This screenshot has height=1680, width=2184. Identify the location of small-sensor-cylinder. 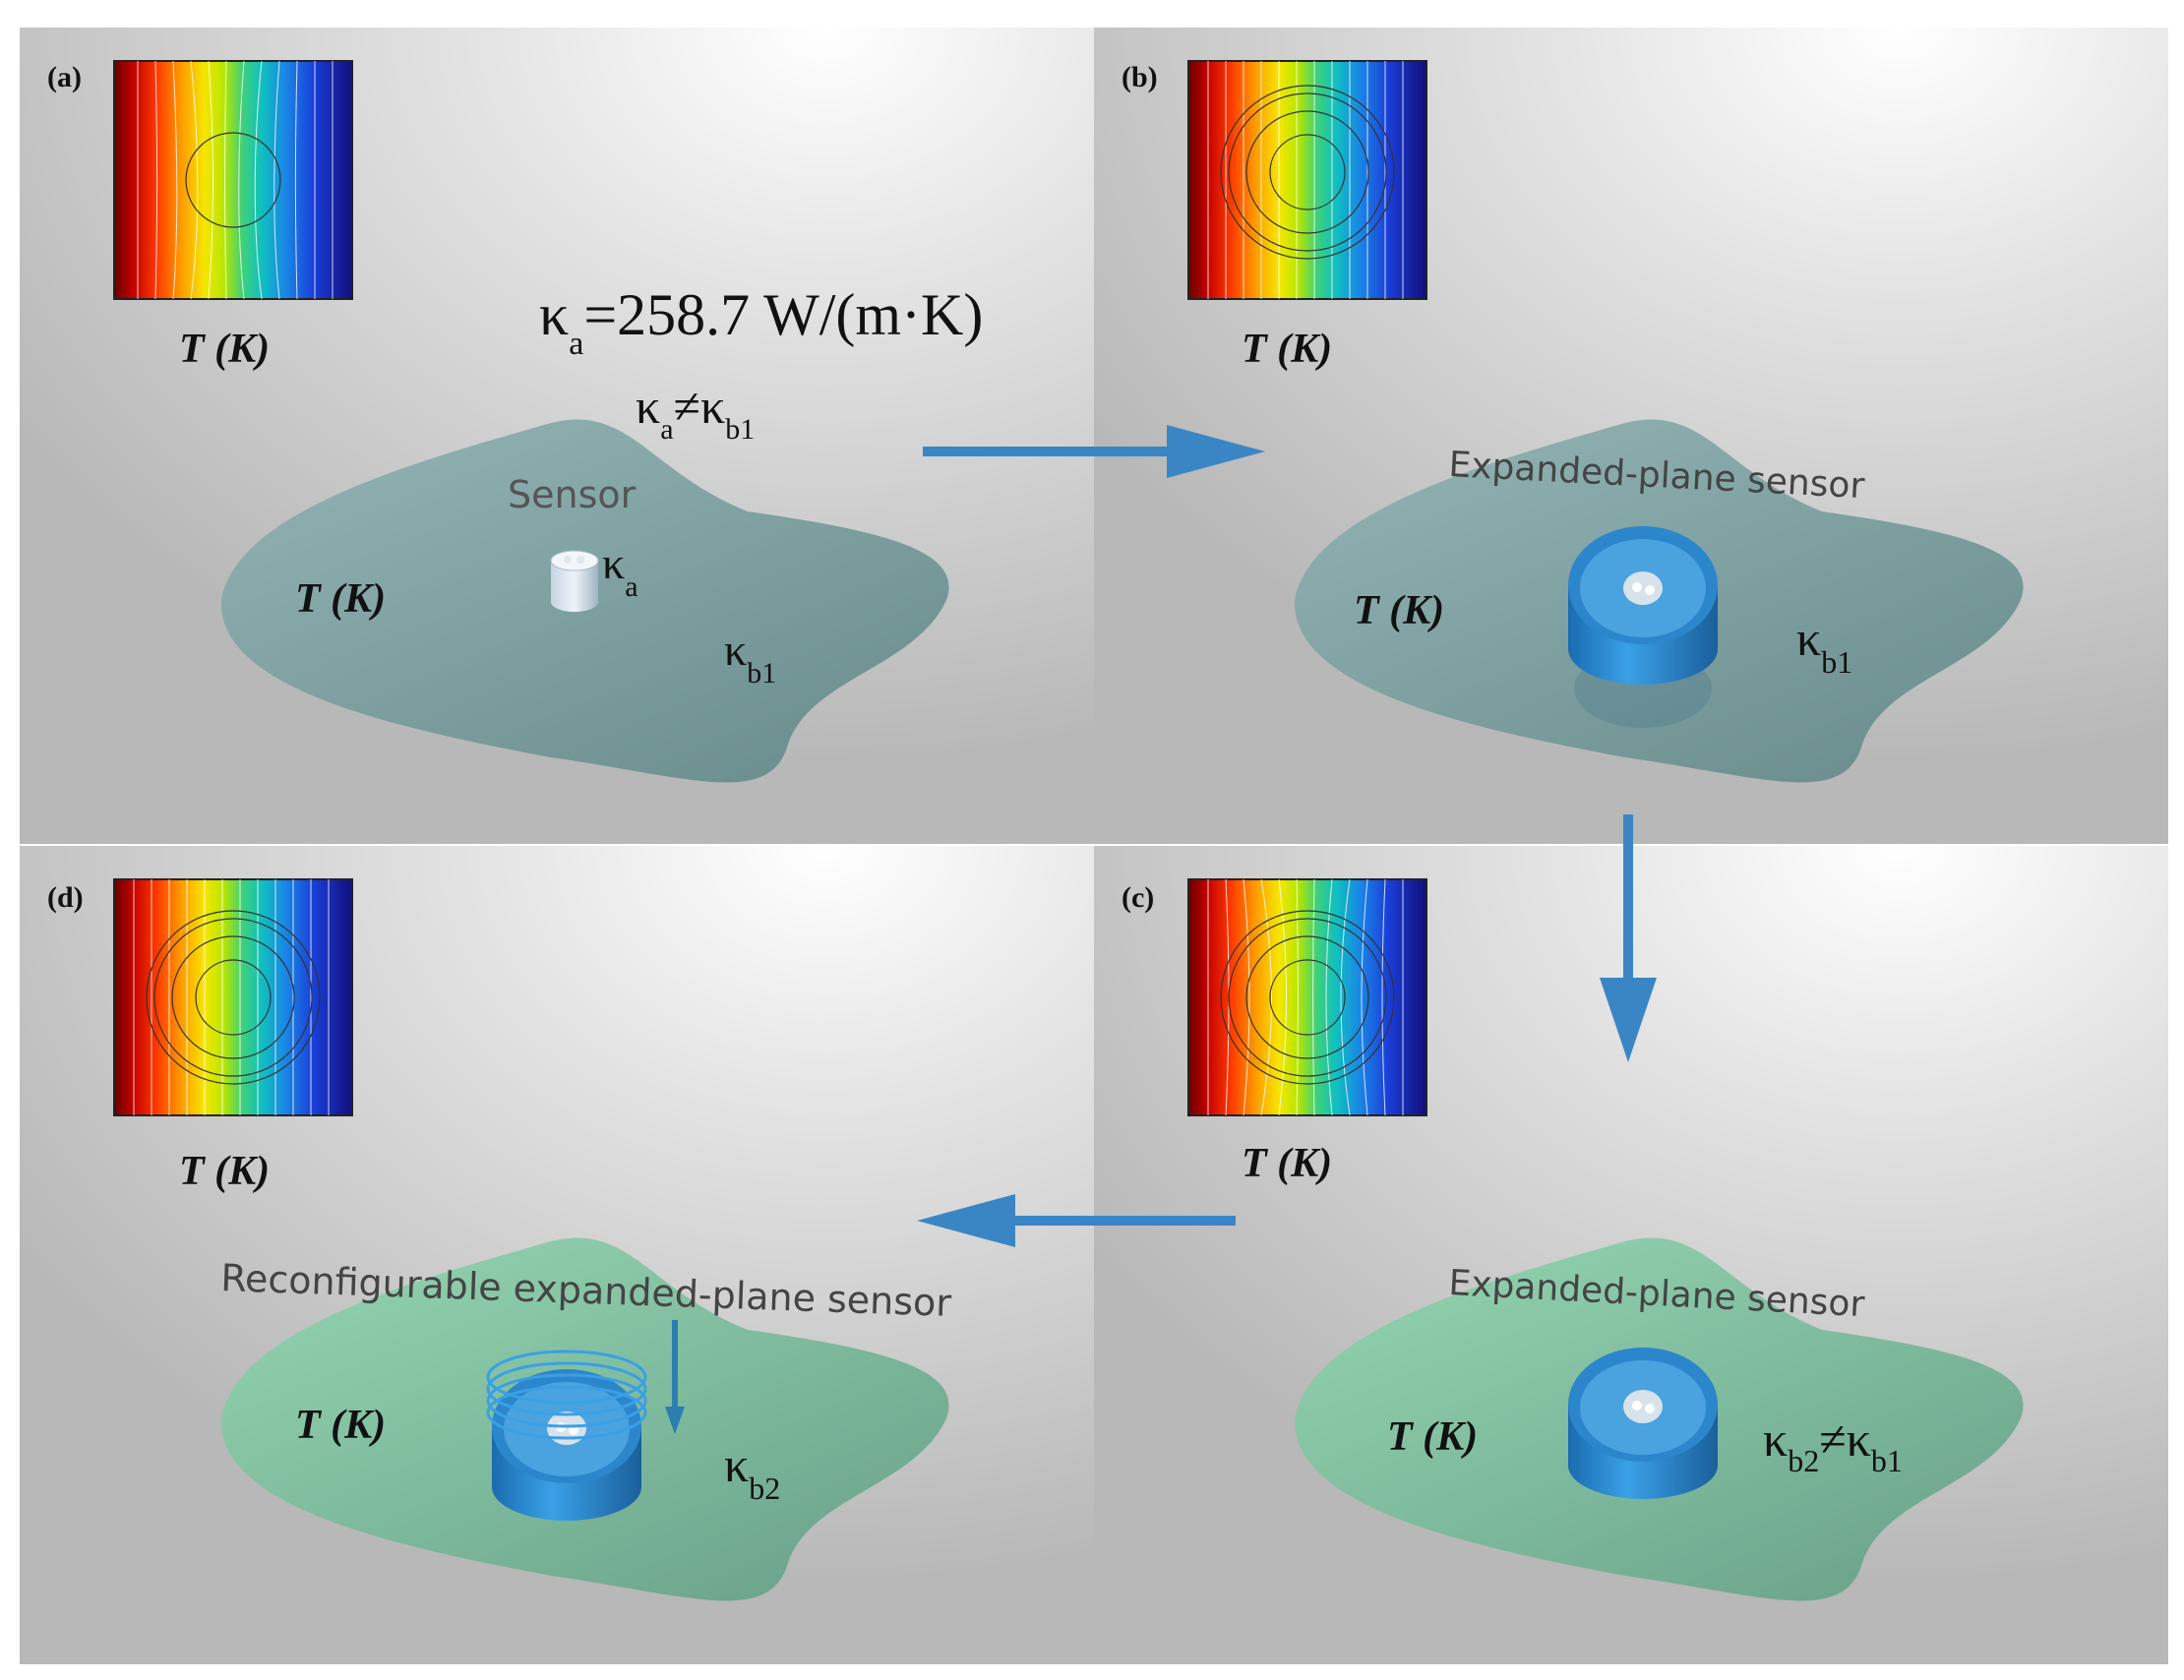
(574, 581).